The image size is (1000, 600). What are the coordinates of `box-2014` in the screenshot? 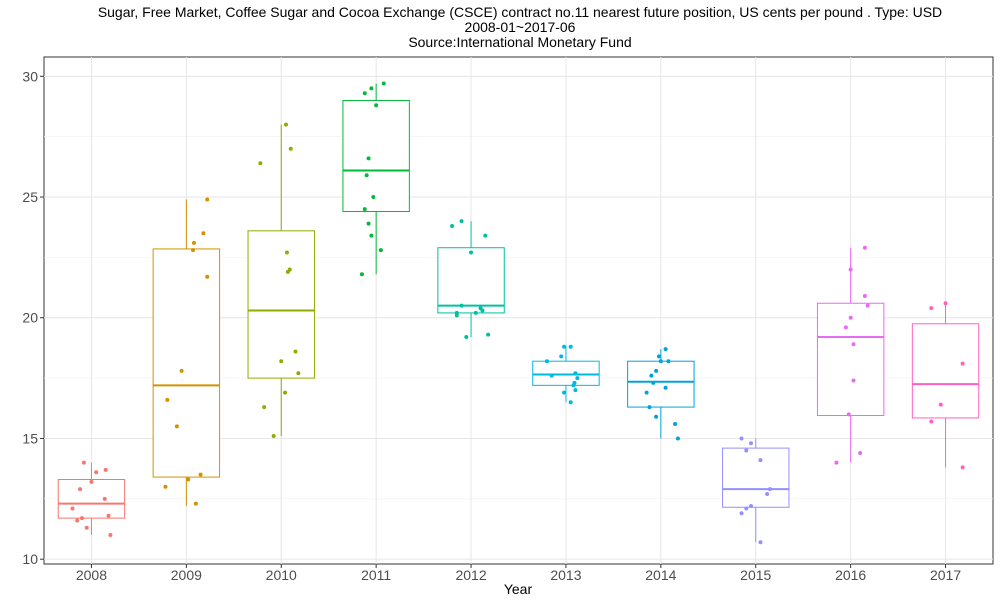 It's located at (661, 394).